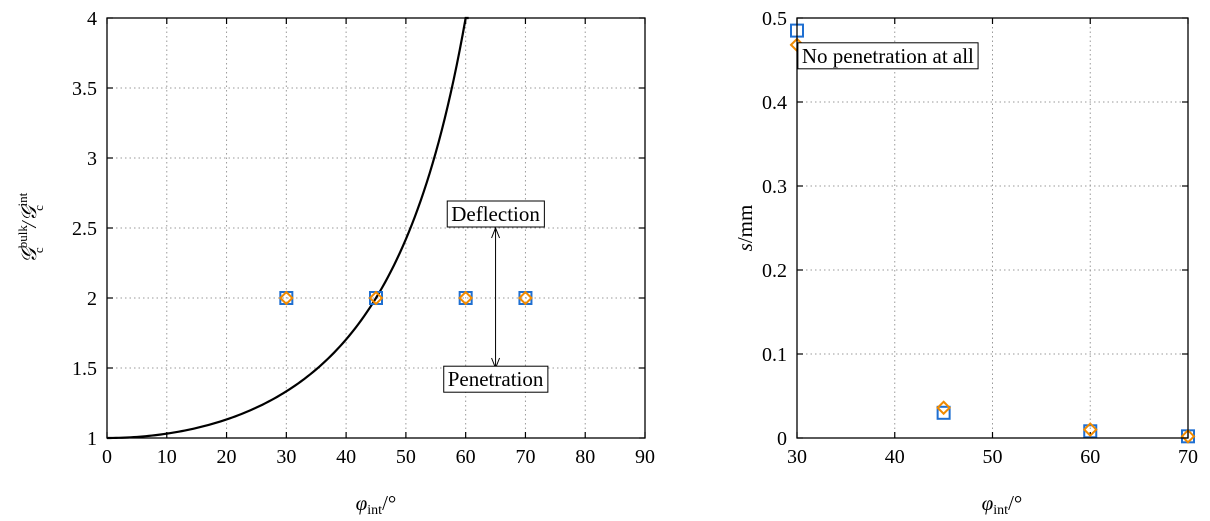  What do you see at coordinates (895, 457) in the screenshot?
I see `right-x-tick-label: 40` at bounding box center [895, 457].